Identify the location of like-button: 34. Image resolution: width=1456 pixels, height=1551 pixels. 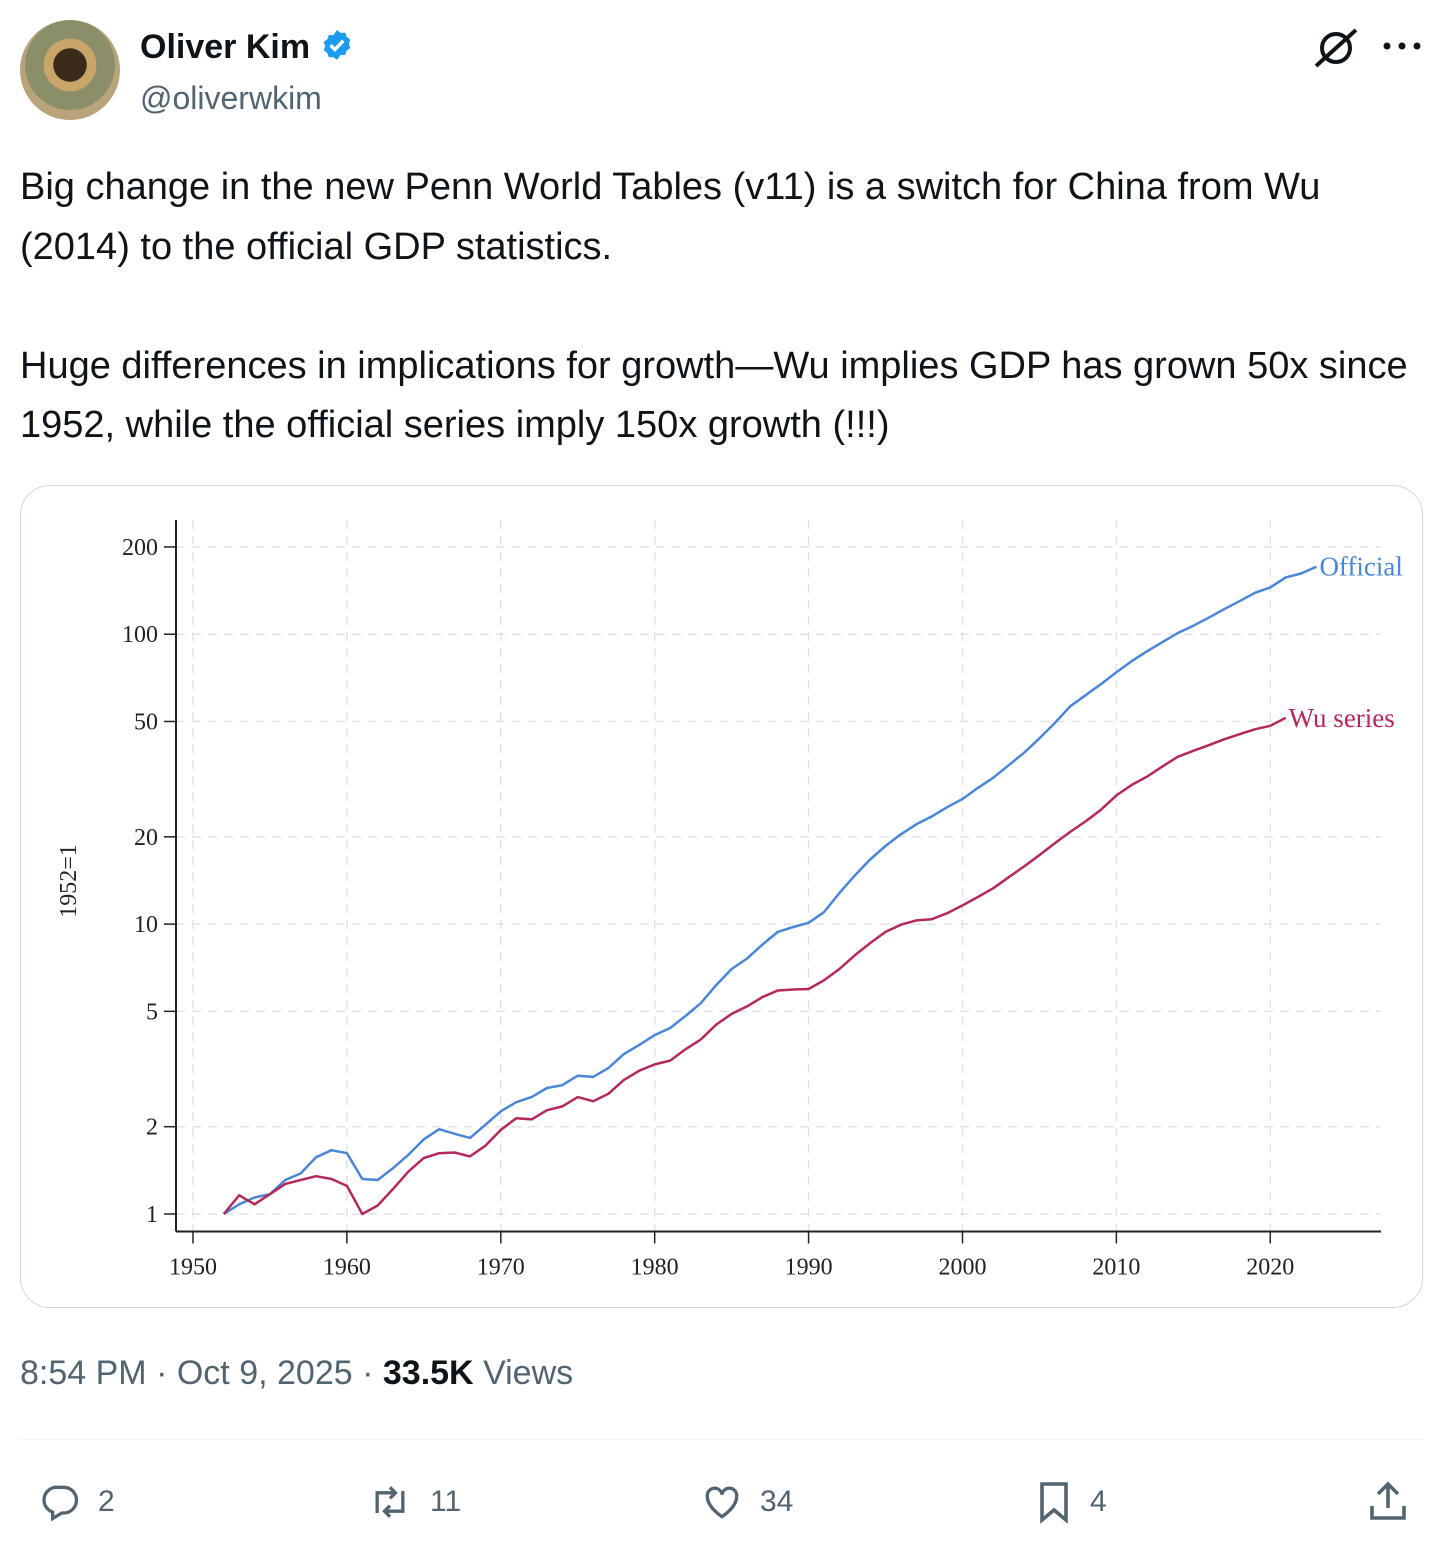
(744, 1502).